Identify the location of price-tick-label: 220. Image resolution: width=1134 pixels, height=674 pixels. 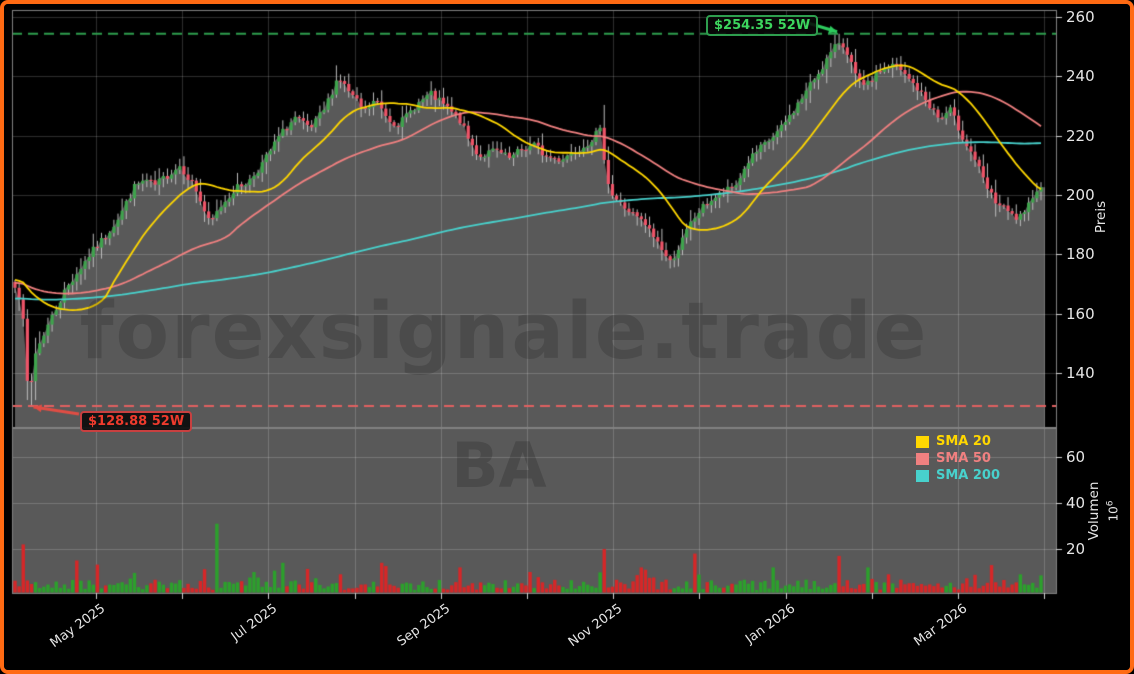
(1080, 135).